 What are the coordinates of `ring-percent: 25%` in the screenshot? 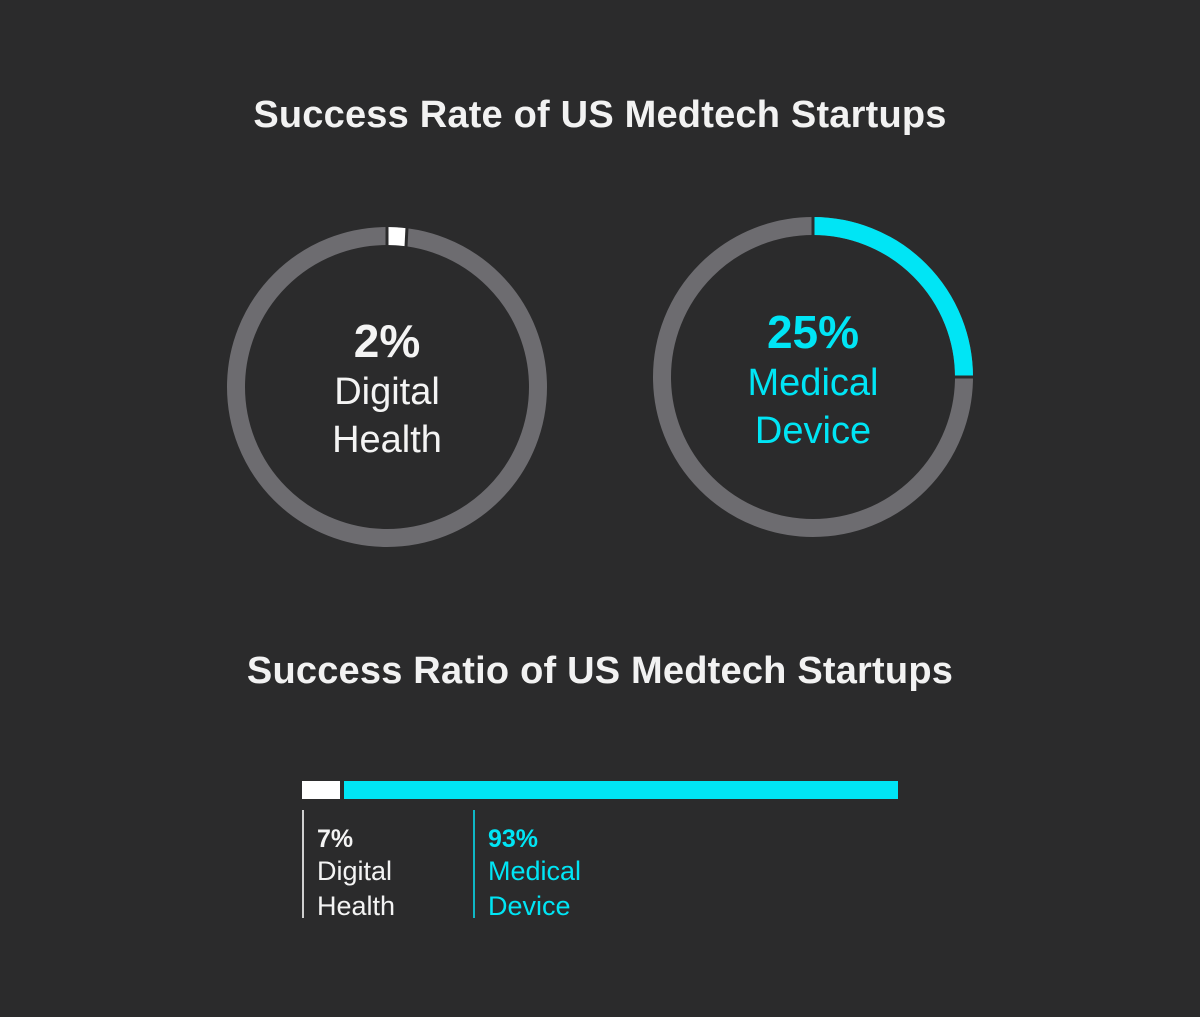 It's located at (813, 332).